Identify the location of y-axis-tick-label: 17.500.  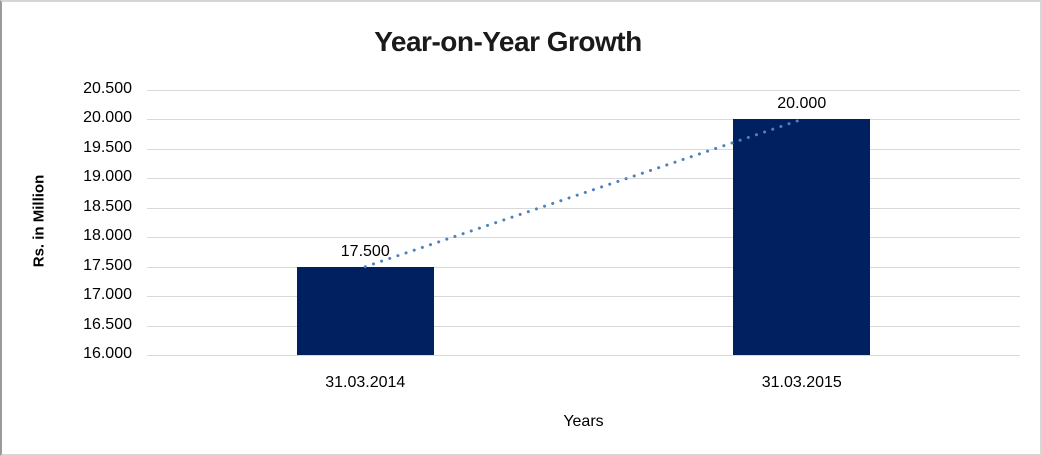
(107, 265).